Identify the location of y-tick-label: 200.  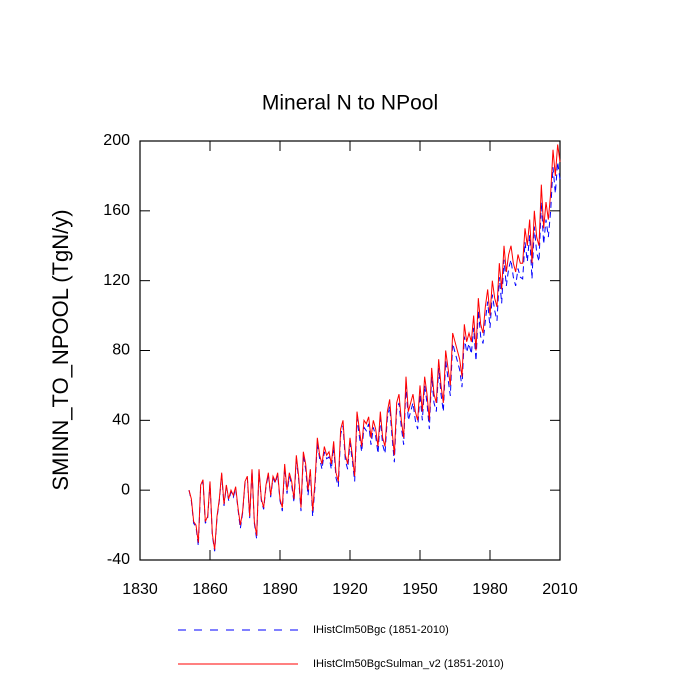
(116, 140).